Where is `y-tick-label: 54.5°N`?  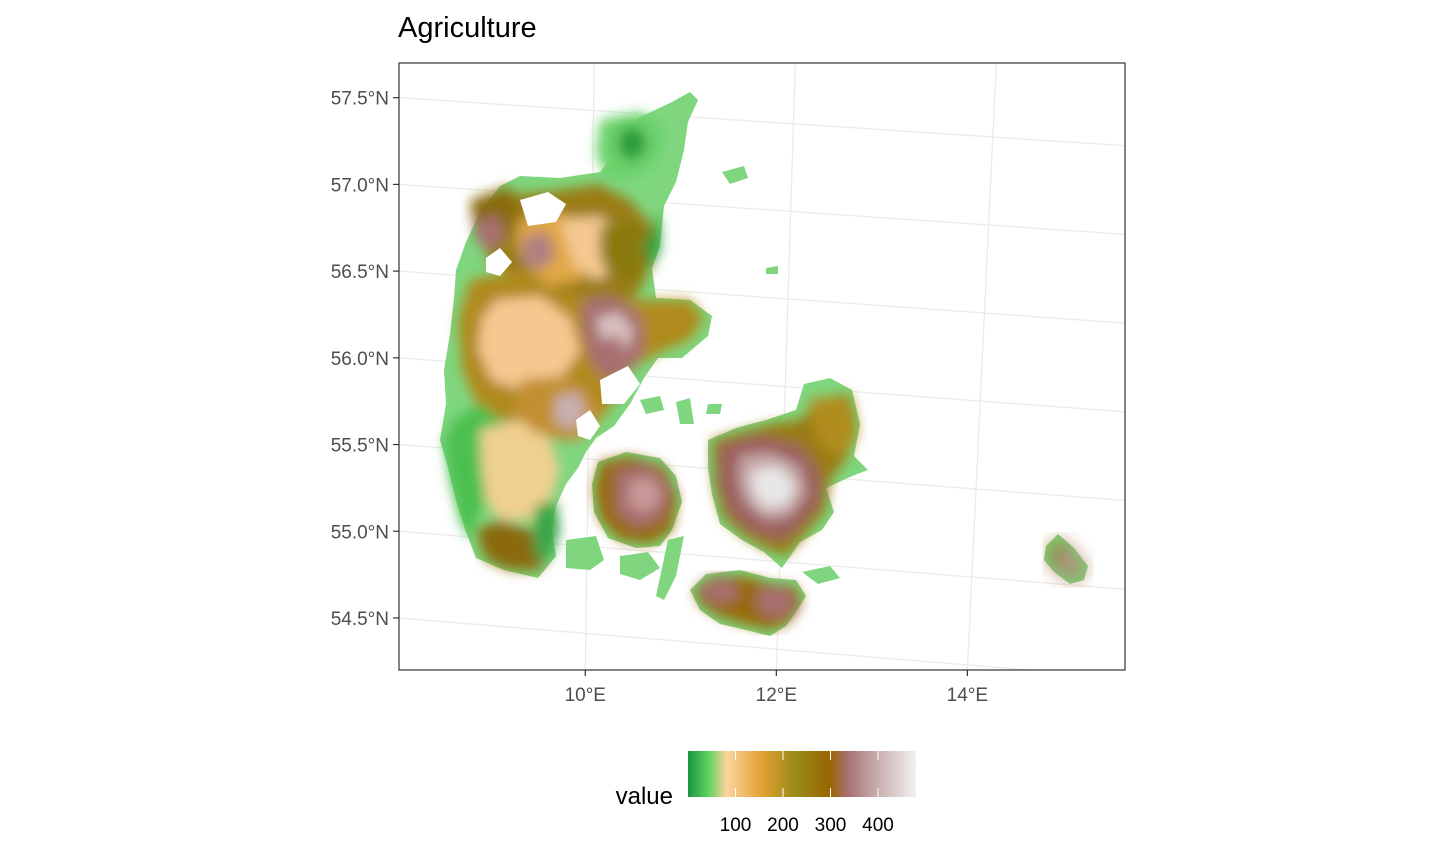
y-tick-label: 54.5°N is located at coordinates (360, 619).